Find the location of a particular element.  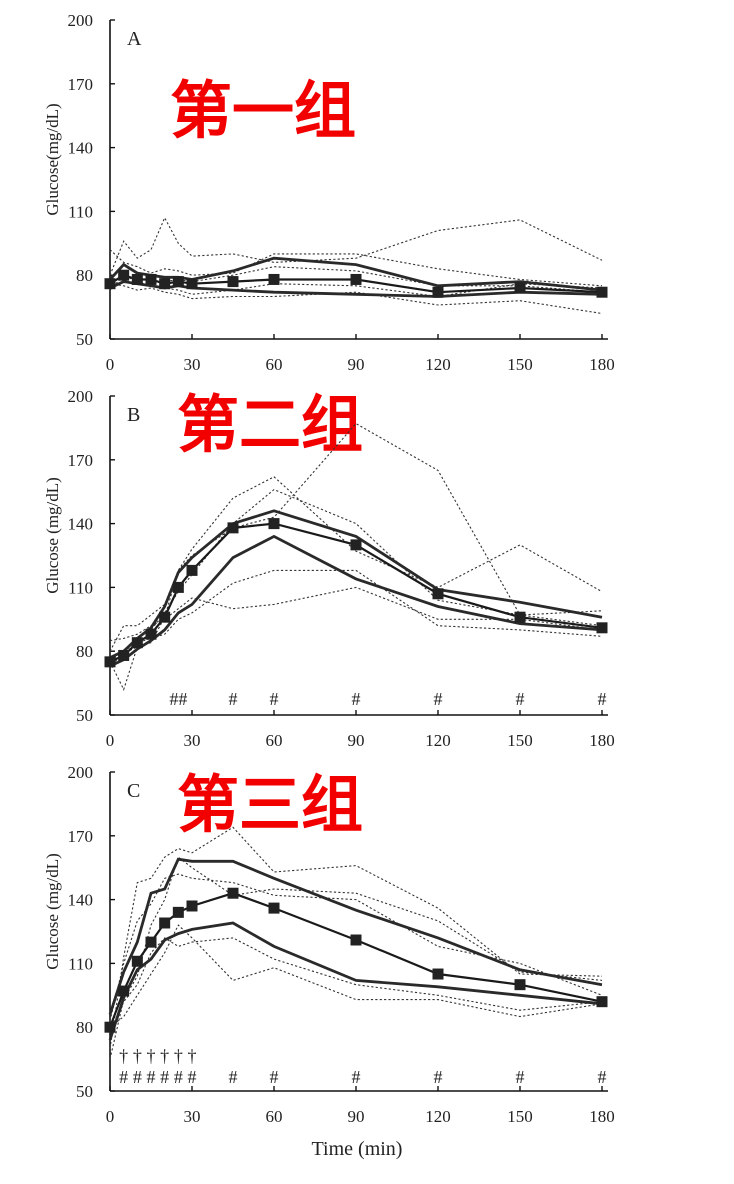

panel-letter: B is located at coordinates (133, 415).